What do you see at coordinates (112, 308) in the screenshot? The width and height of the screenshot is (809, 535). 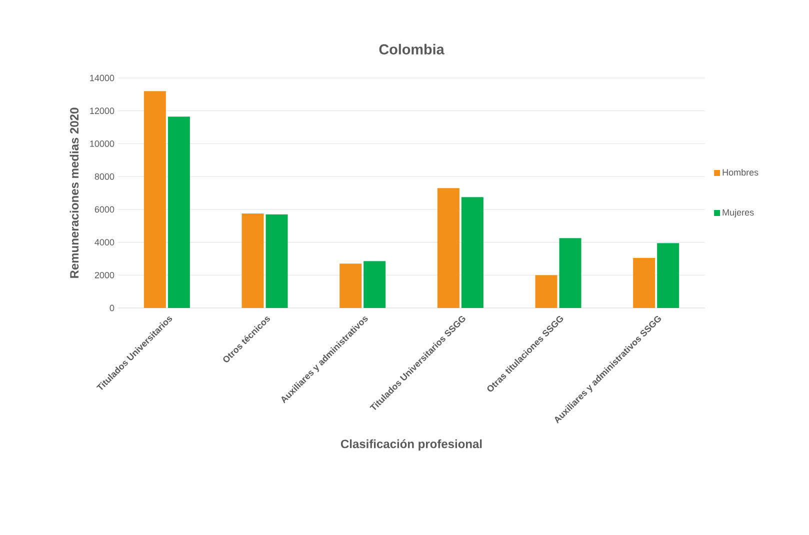 I see `y-tick-label: 0` at bounding box center [112, 308].